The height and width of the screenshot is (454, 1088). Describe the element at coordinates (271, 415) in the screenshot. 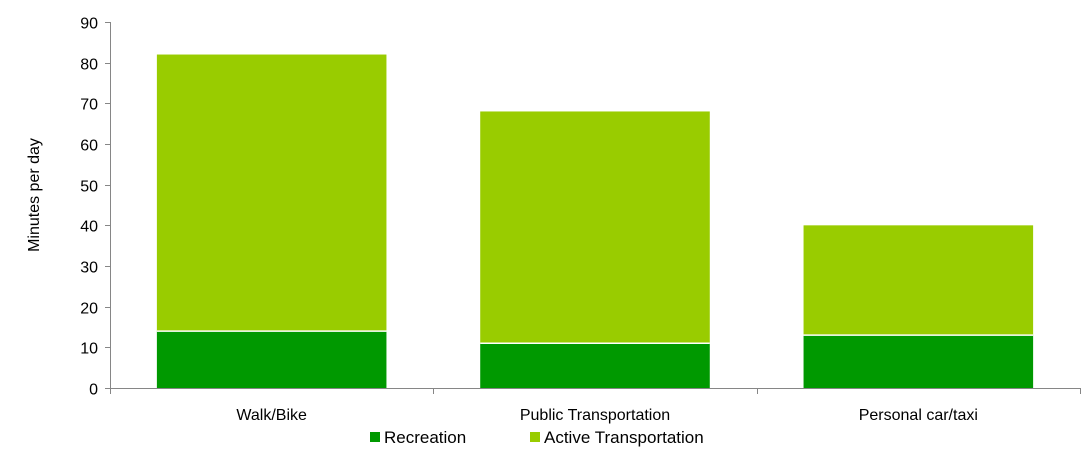

I see `x-tick-label: Walk/Bike` at that location.